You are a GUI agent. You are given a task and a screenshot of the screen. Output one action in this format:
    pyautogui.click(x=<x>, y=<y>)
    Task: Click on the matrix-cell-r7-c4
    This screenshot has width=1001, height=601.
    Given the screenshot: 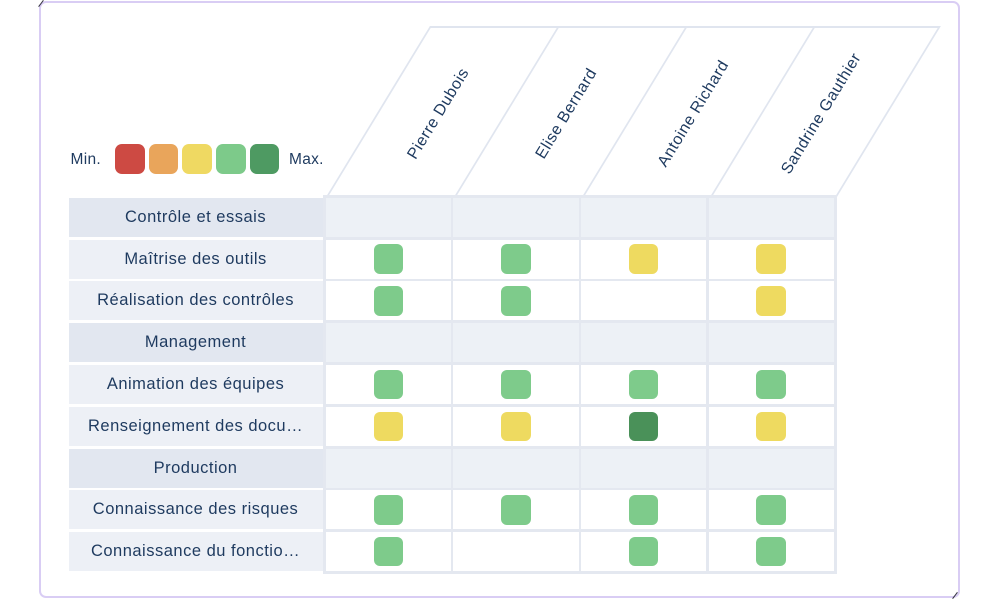 What is the action you would take?
    pyautogui.click(x=771, y=468)
    